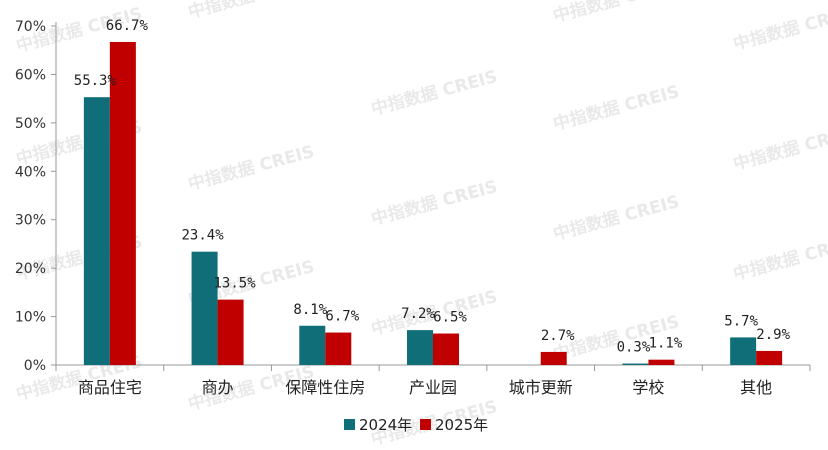 The height and width of the screenshot is (450, 828). What do you see at coordinates (35, 366) in the screenshot?
I see `y-tick-label: 0%` at bounding box center [35, 366].